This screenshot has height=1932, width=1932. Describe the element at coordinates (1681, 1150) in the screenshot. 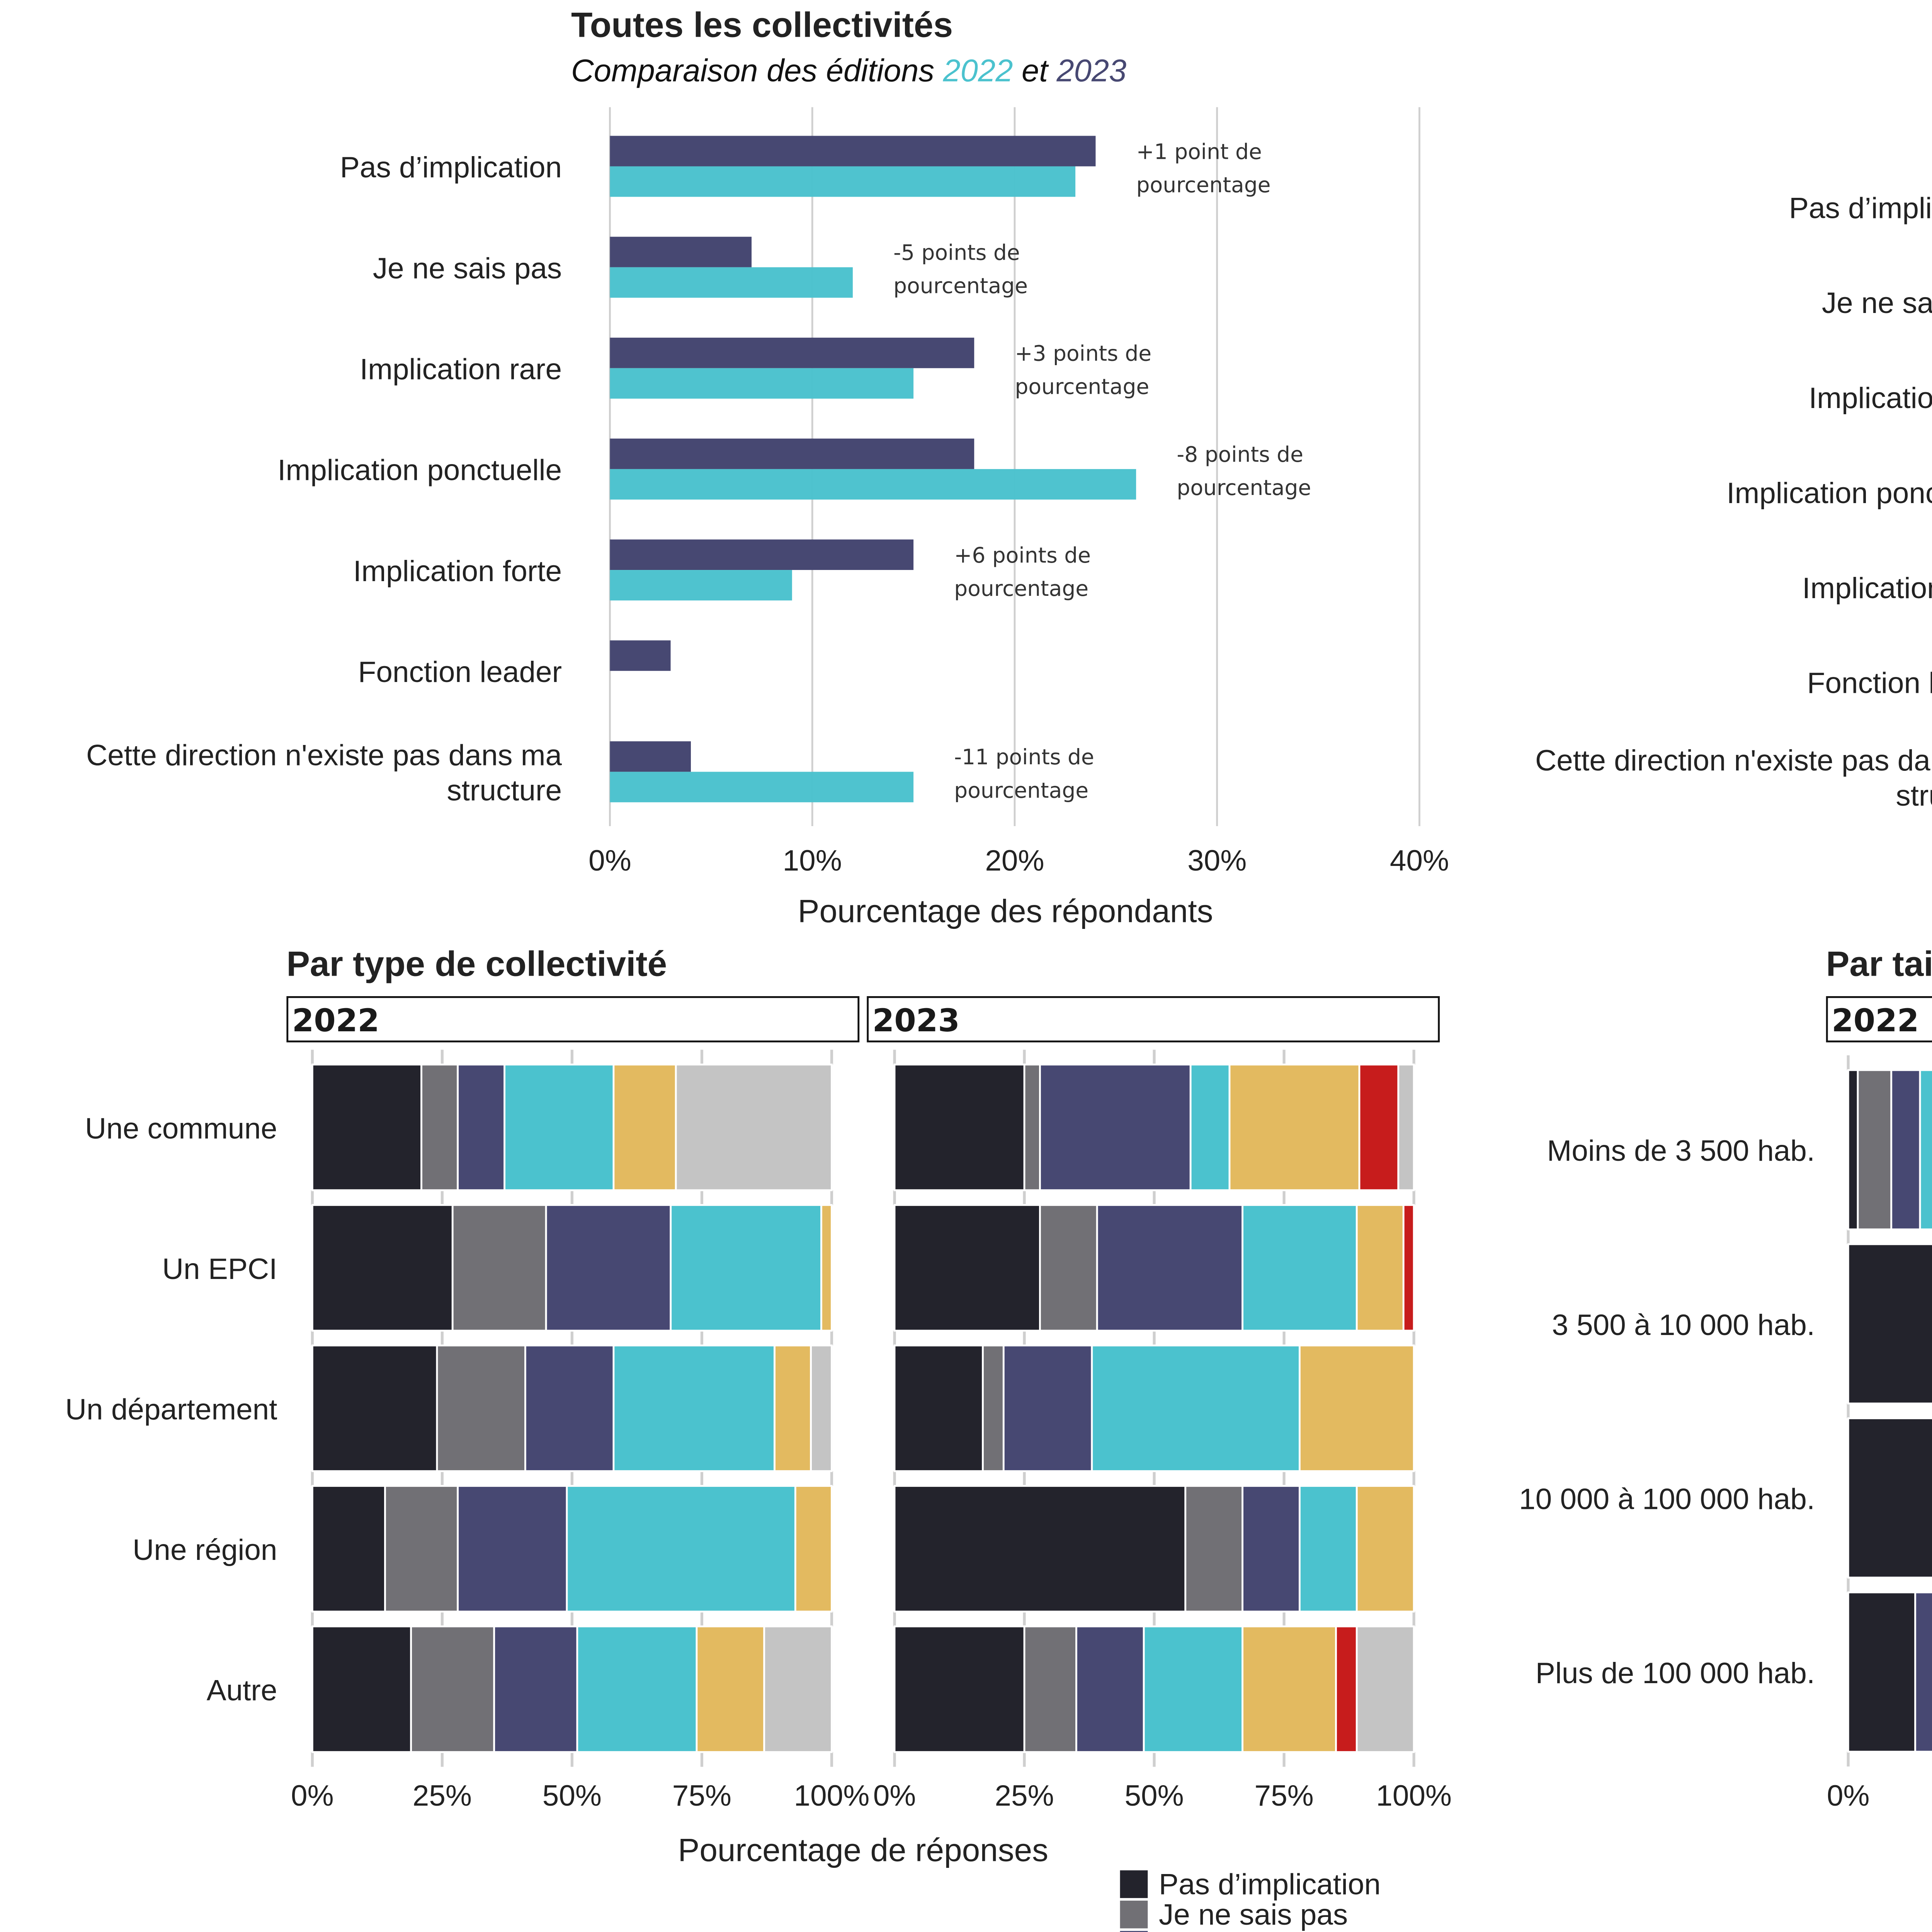

I see `category-label: Moins de 3 500 hab.` at that location.